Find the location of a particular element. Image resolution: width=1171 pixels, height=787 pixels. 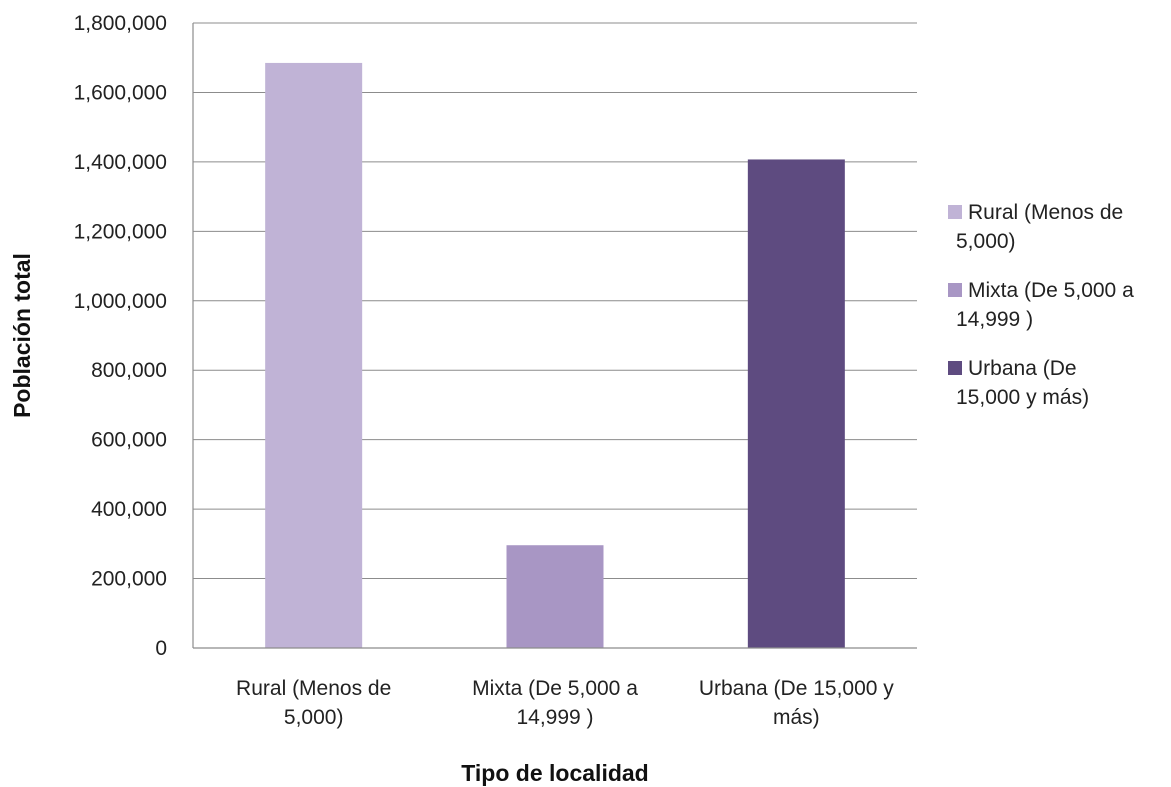

y-tick-label: 600,000 is located at coordinates (129, 440).